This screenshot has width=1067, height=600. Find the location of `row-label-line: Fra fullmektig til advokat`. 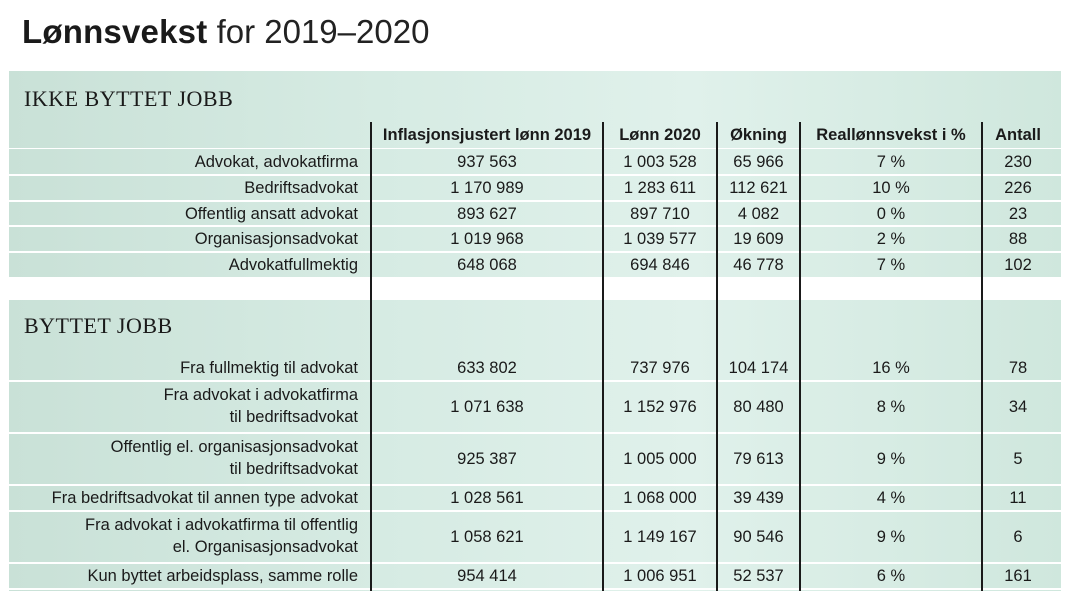

row-label-line: Fra fullmektig til advokat is located at coordinates (269, 368).